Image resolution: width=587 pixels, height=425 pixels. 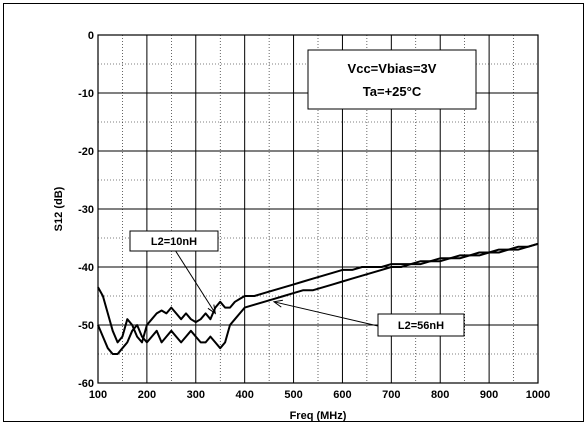 I want to click on conditions-line-1: Vcc=Vbias=3V, so click(x=392, y=68).